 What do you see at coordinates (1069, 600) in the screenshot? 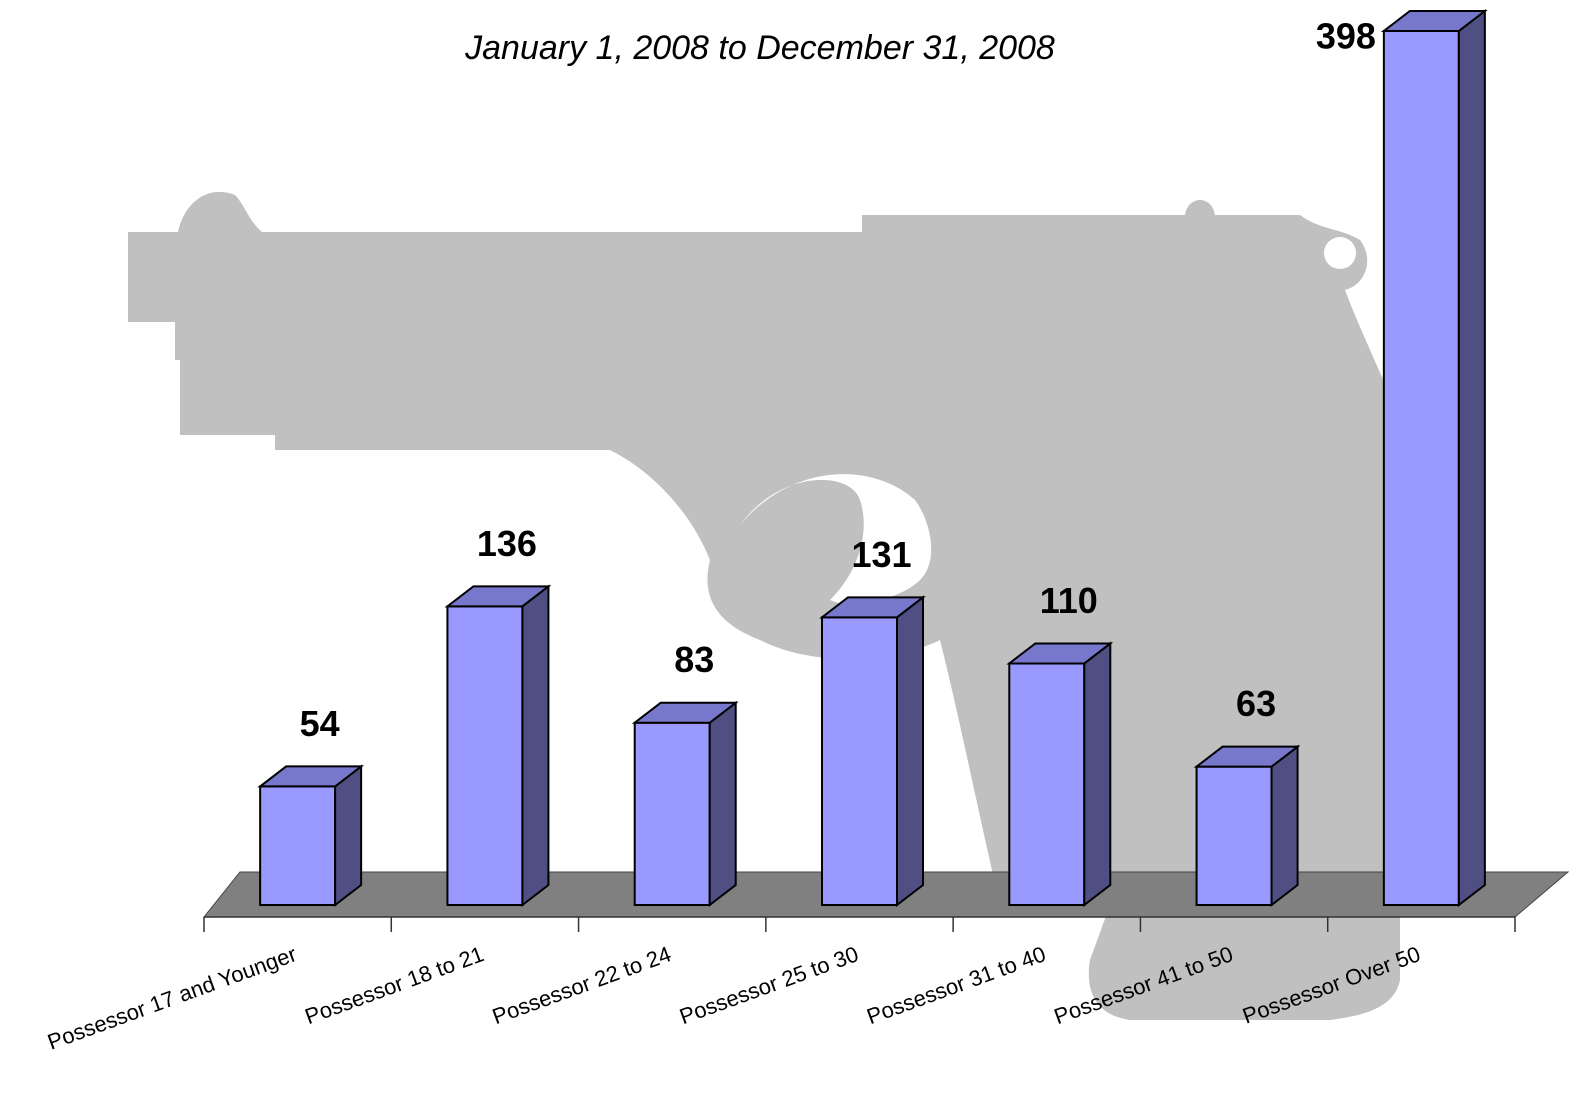
I see `value-label: 110` at bounding box center [1069, 600].